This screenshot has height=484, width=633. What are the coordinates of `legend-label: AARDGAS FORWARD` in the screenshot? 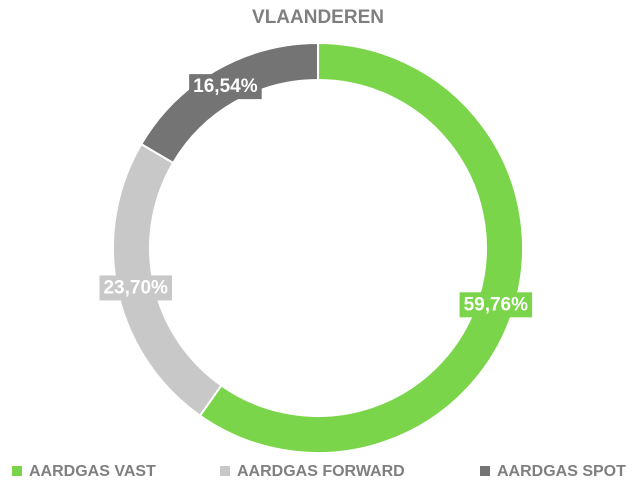 It's located at (321, 471).